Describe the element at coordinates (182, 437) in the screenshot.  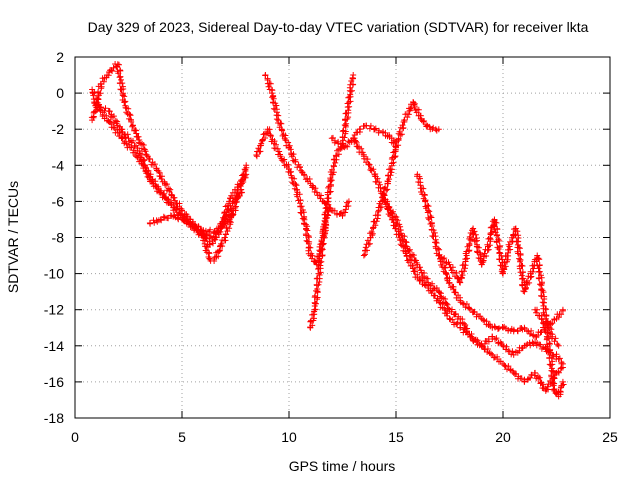
I see `x-tick-label: 5` at that location.